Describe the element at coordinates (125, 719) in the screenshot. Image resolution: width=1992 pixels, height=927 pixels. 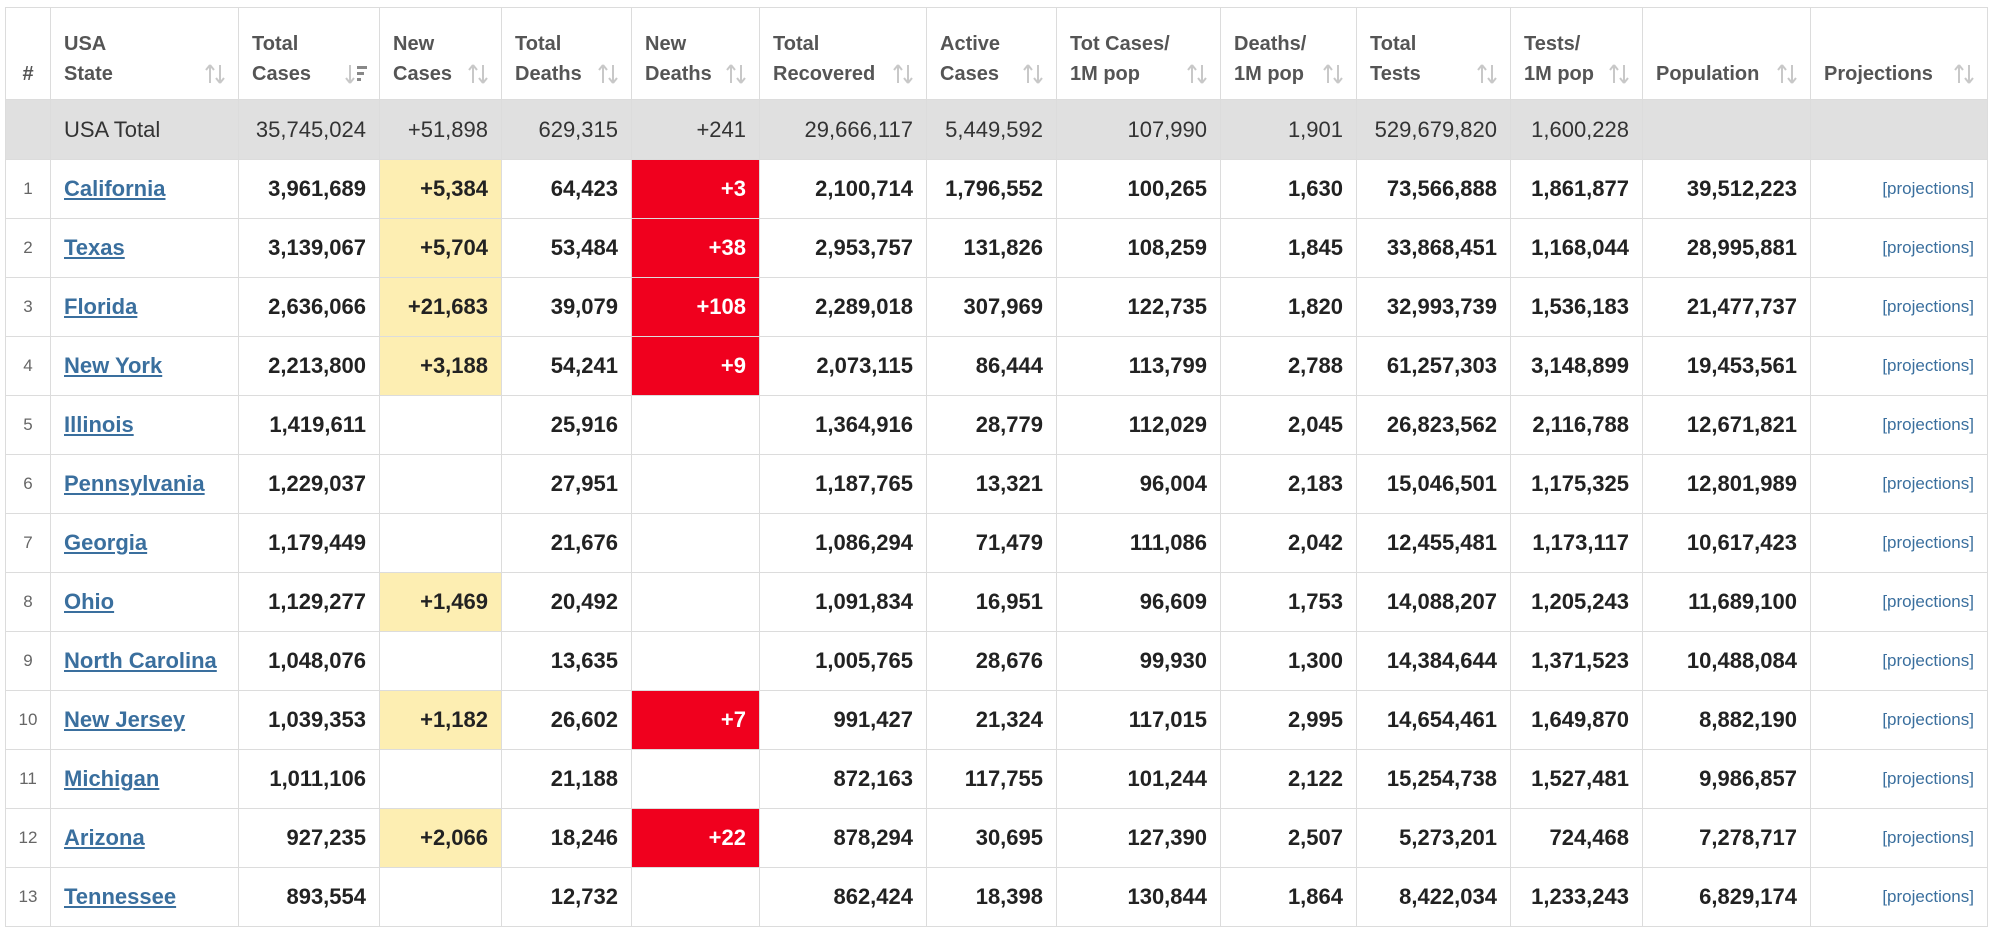
I see `state-link: New Jersey` at that location.